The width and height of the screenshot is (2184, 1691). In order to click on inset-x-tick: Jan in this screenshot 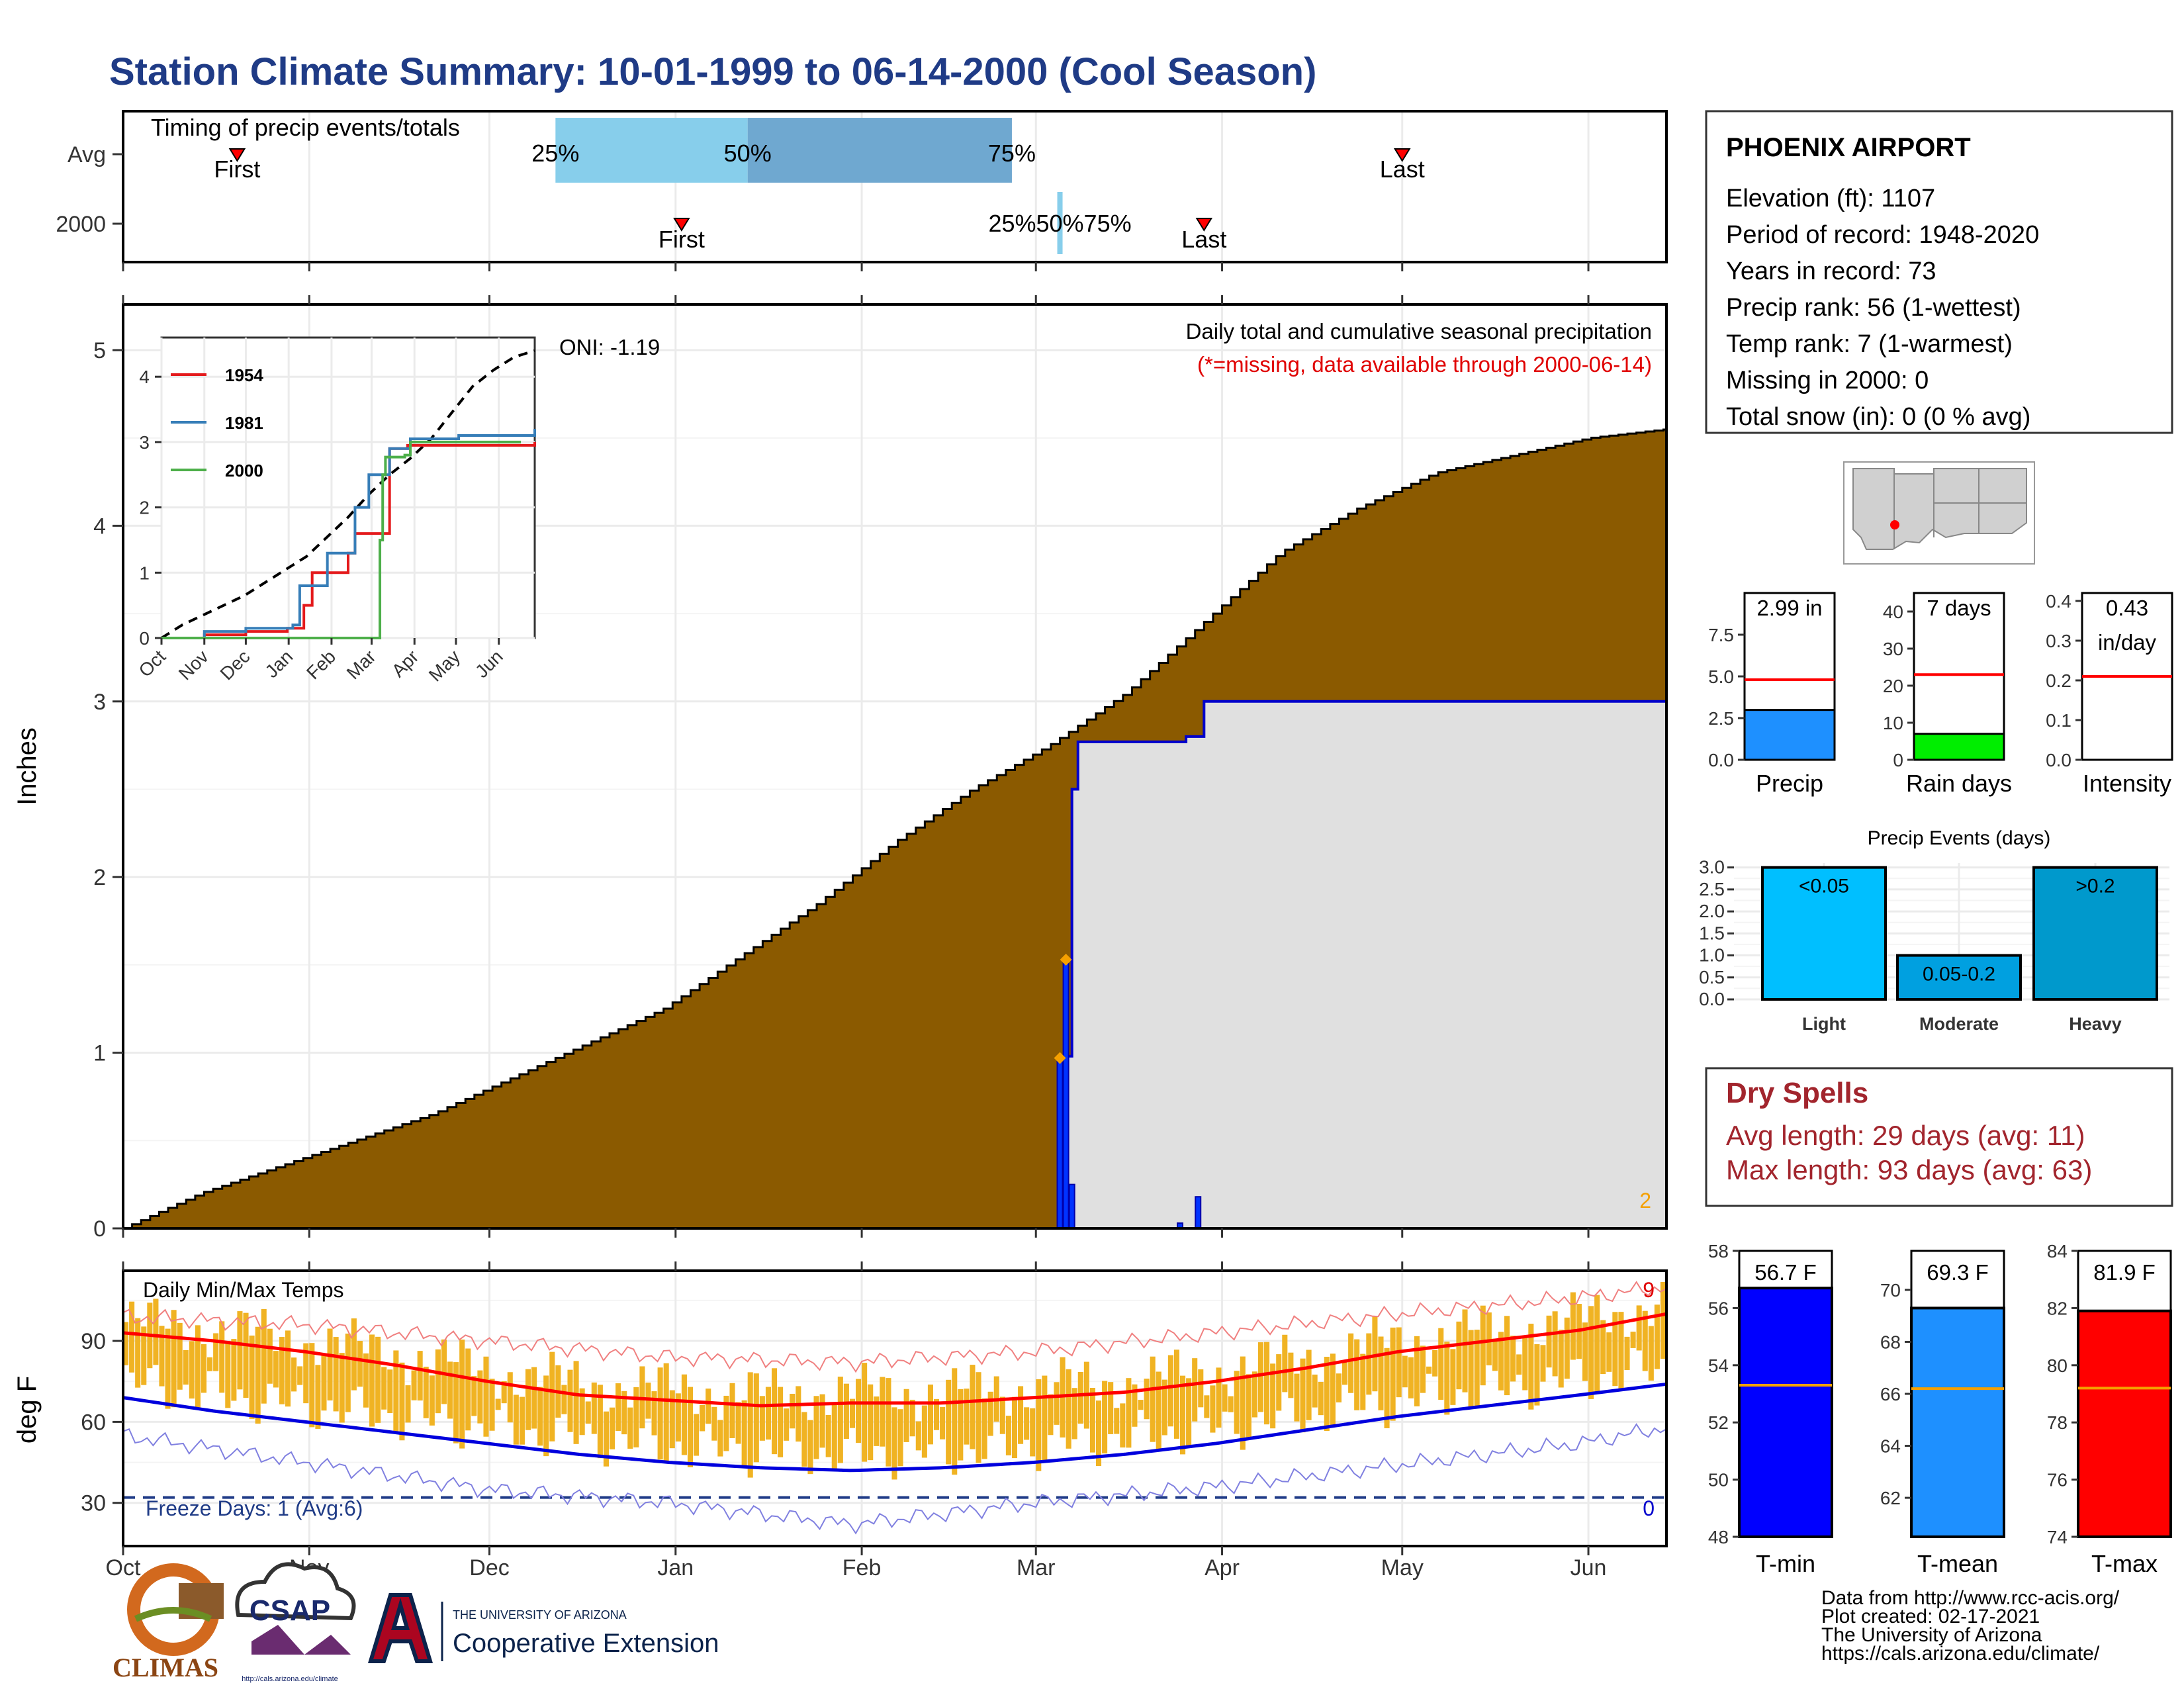, I will do `click(279, 664)`.